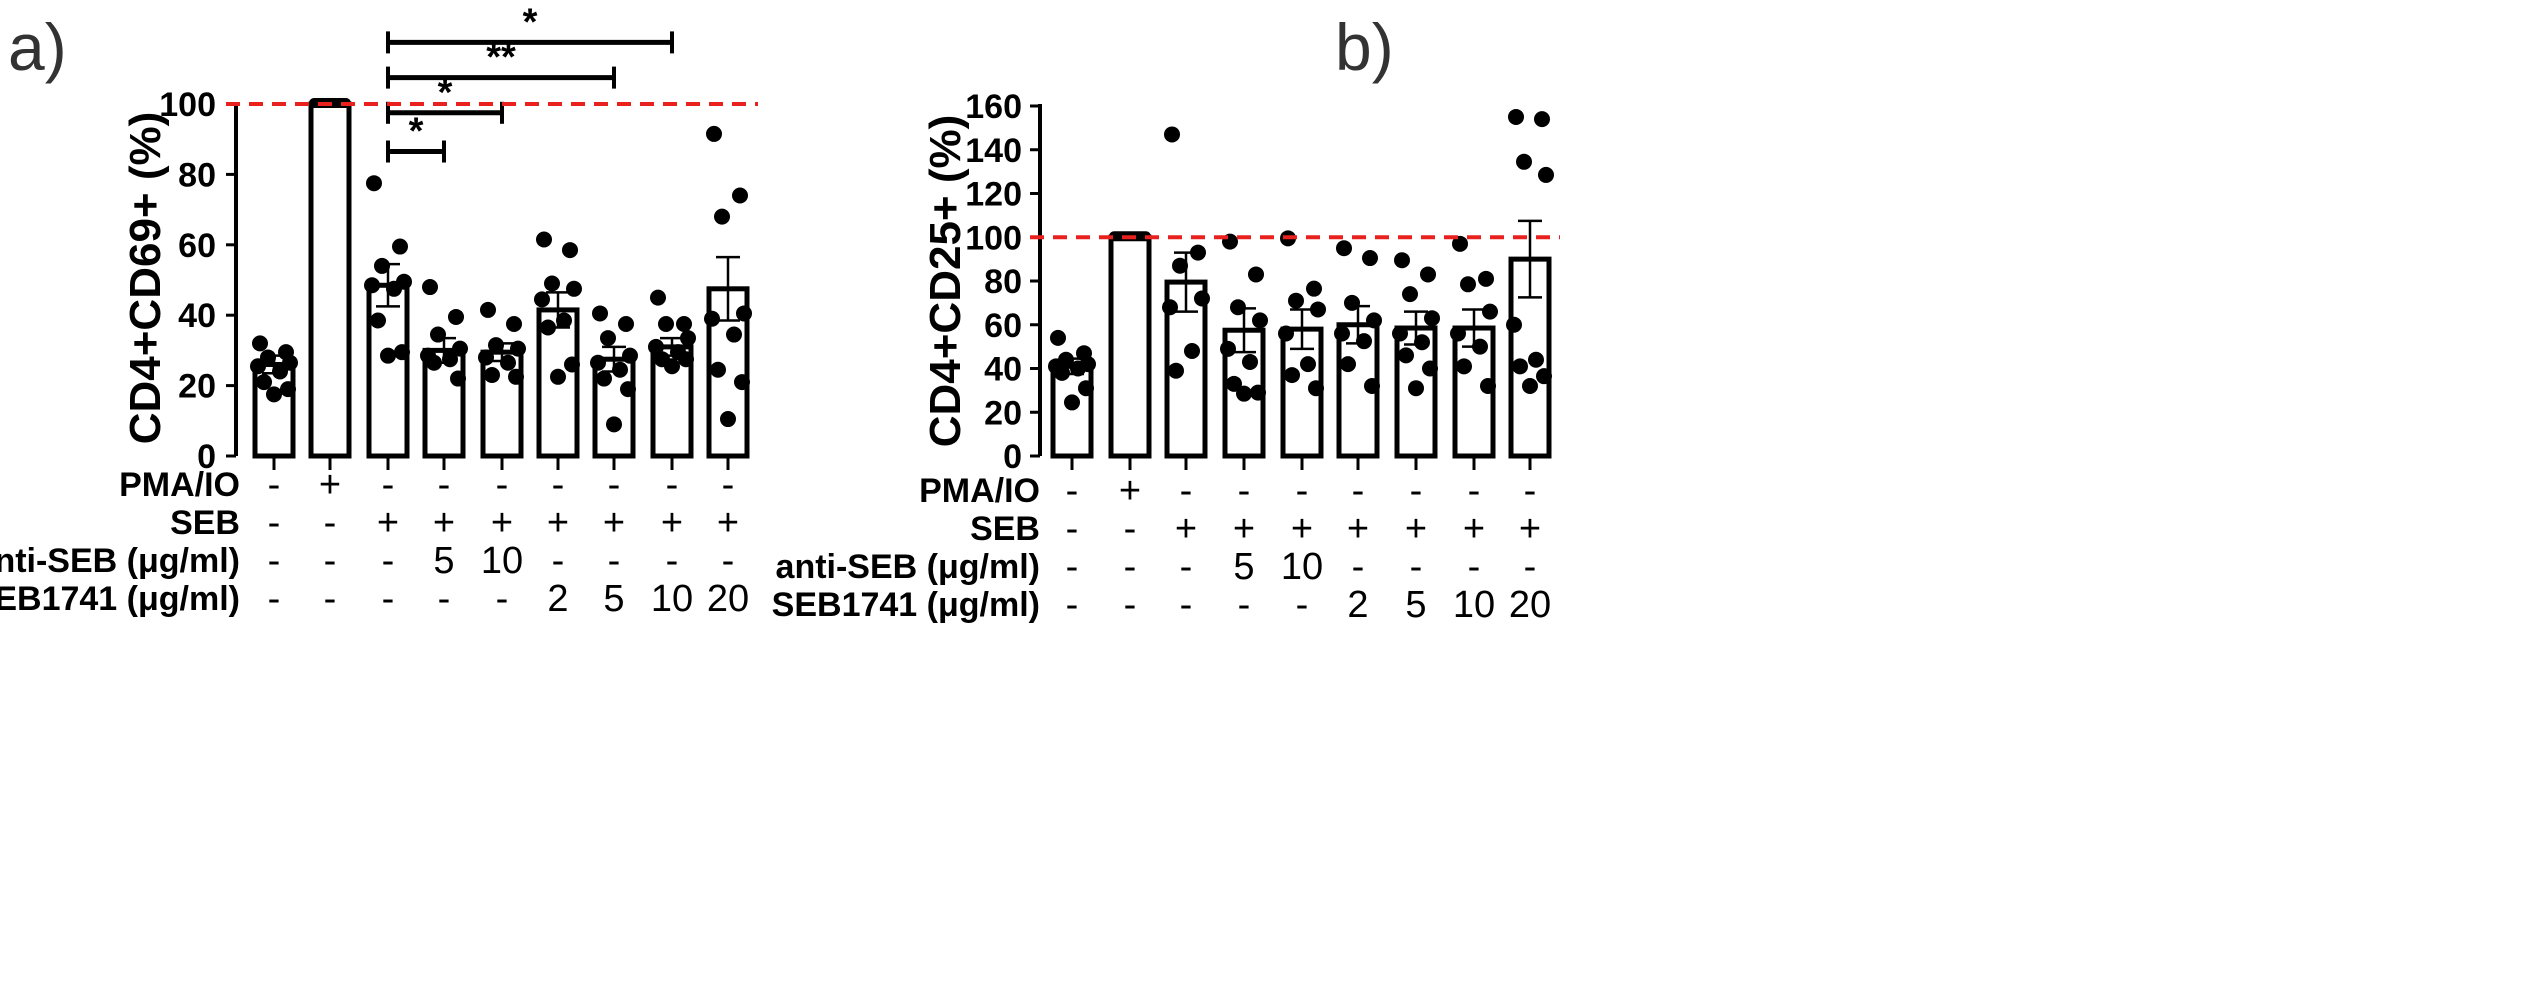 The width and height of the screenshot is (2536, 1006). I want to click on panel-a-cell-3-6: -, so click(558, 561).